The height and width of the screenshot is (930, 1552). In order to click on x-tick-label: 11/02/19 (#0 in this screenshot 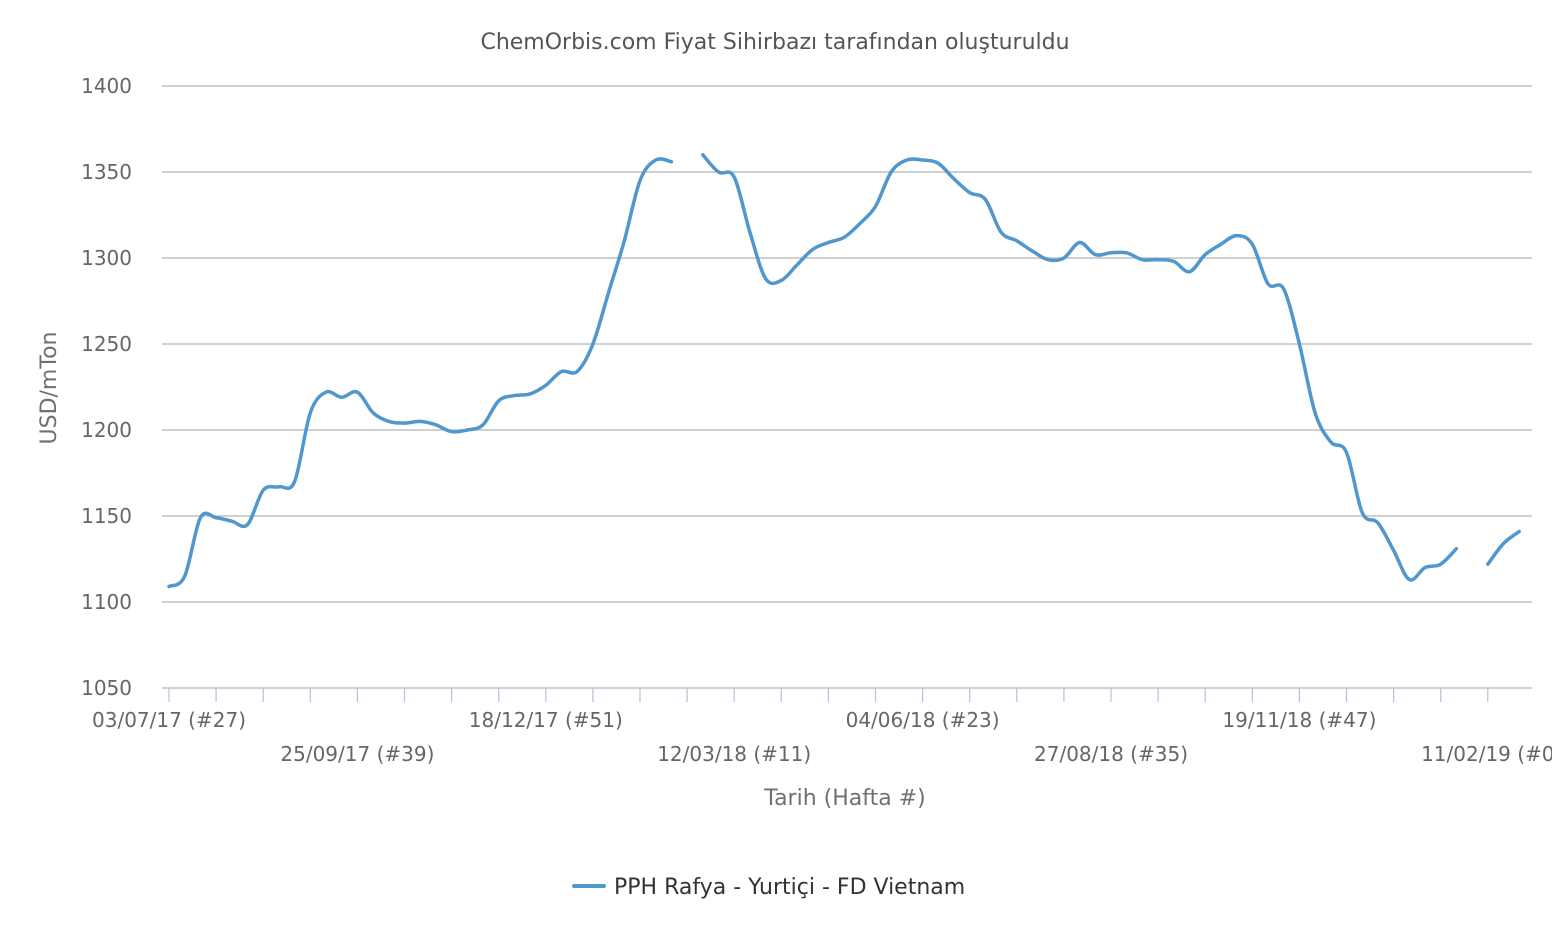, I will do `click(1486, 754)`.